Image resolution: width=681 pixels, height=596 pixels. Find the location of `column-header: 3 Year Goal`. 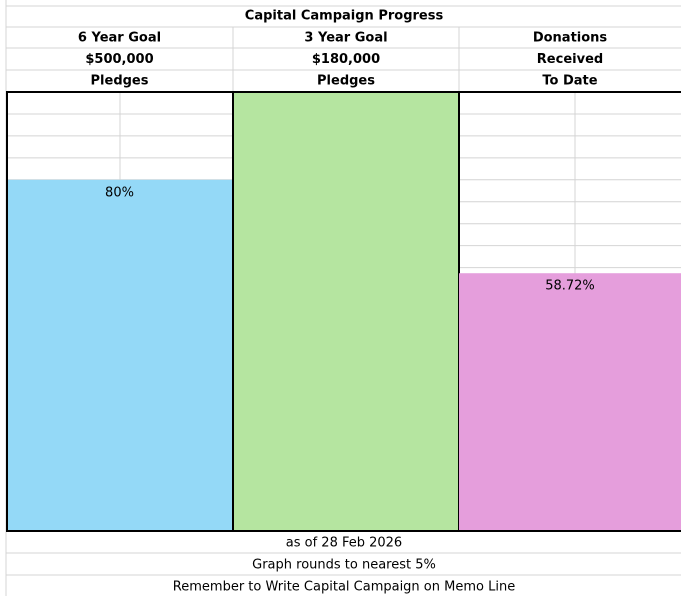

column-header: 3 Year Goal is located at coordinates (345, 38).